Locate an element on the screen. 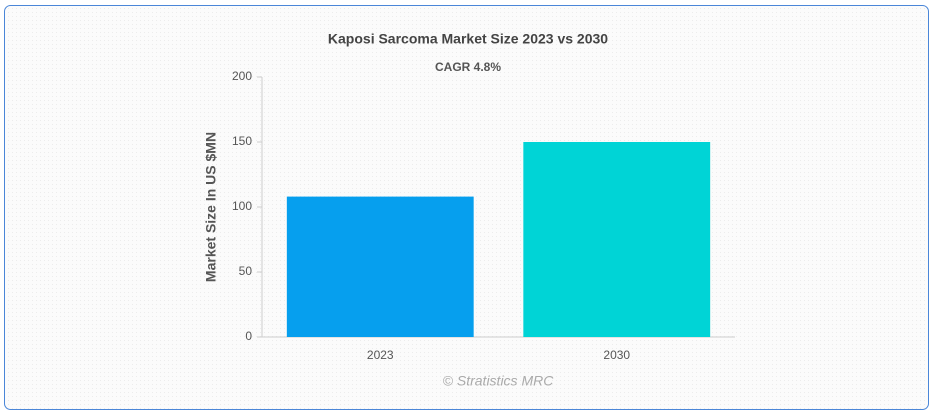 The width and height of the screenshot is (934, 414). watermark: © Stratistics MRC is located at coordinates (499, 381).